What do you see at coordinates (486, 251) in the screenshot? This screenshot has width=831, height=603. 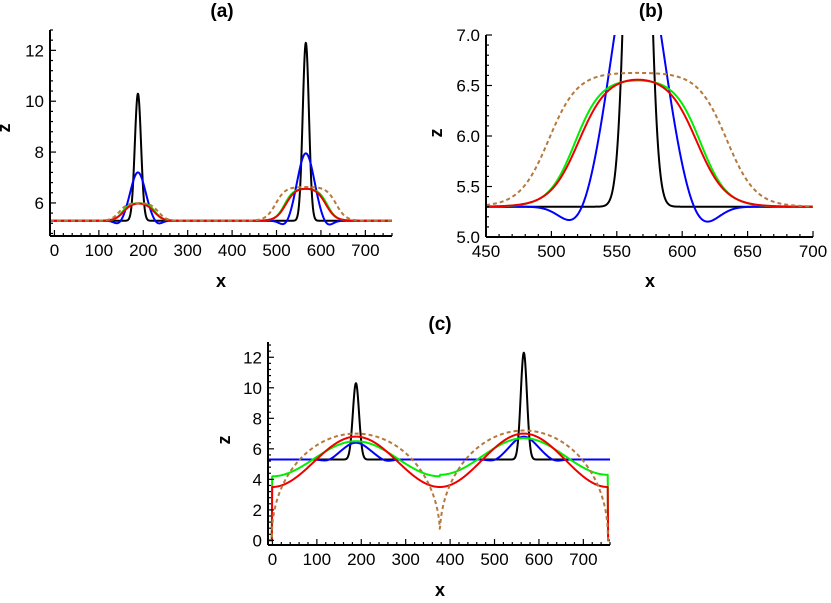 I see `x-tick-label: 450` at bounding box center [486, 251].